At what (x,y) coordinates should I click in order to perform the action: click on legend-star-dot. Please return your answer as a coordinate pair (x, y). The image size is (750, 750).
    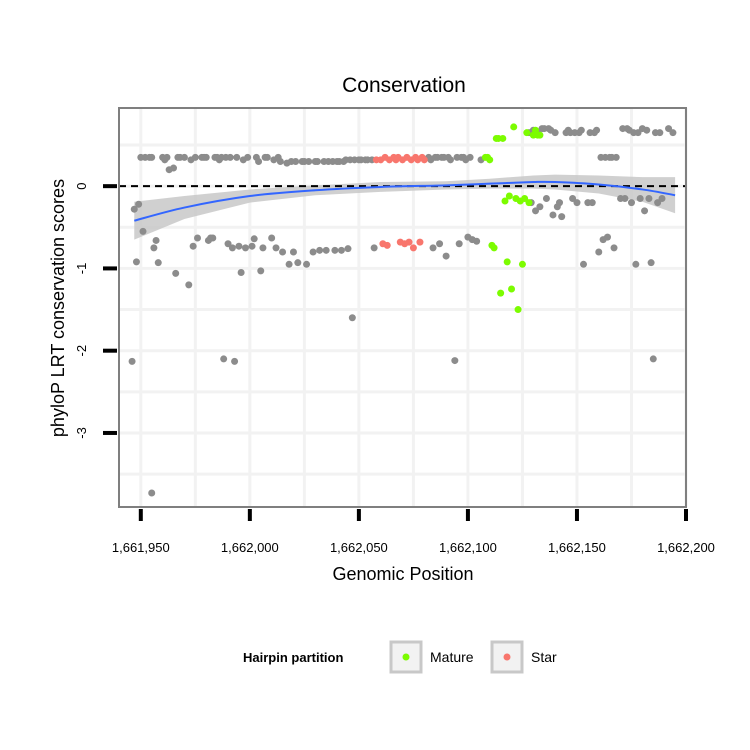
    Looking at the image, I should click on (507, 657).